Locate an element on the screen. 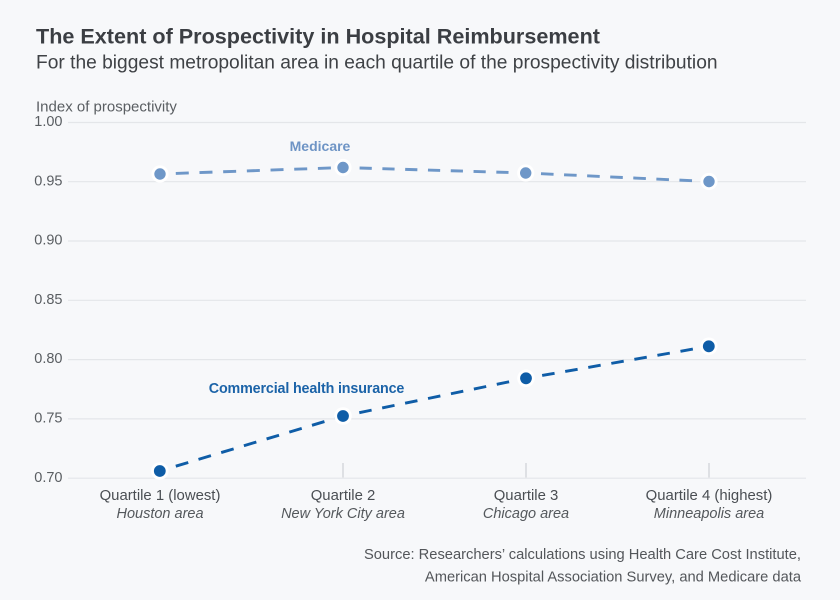 The height and width of the screenshot is (600, 840). svg-text: Quartile 2 is located at coordinates (343, 496).